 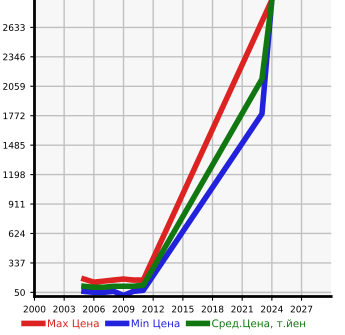 I want to click on y-tick-label: 911, so click(x=16, y=204).